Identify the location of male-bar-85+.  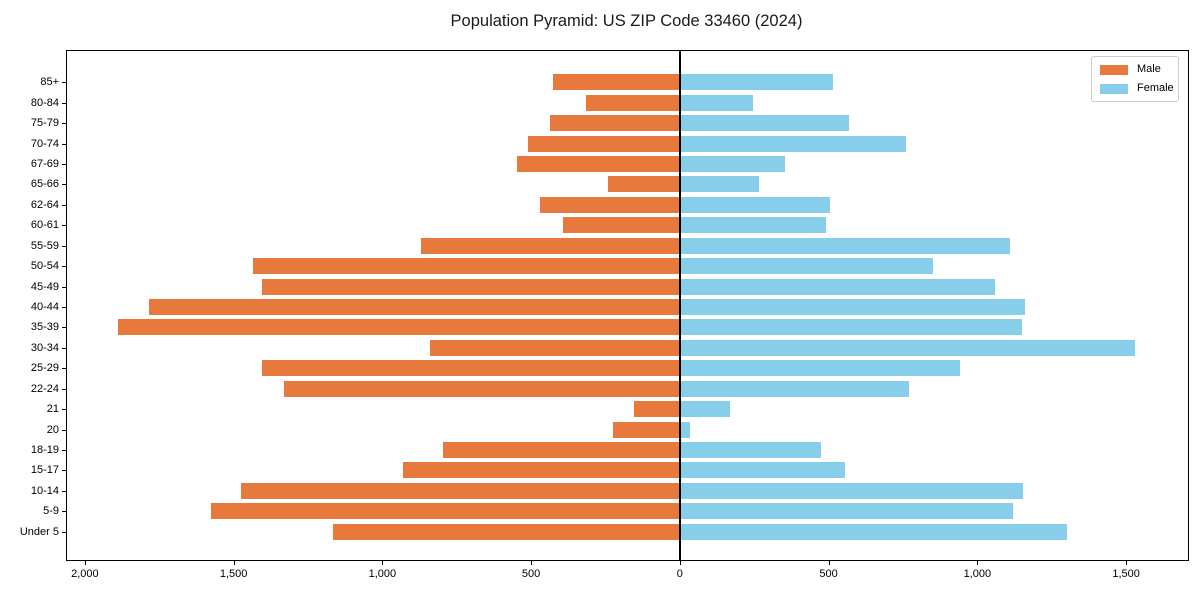
(616, 82).